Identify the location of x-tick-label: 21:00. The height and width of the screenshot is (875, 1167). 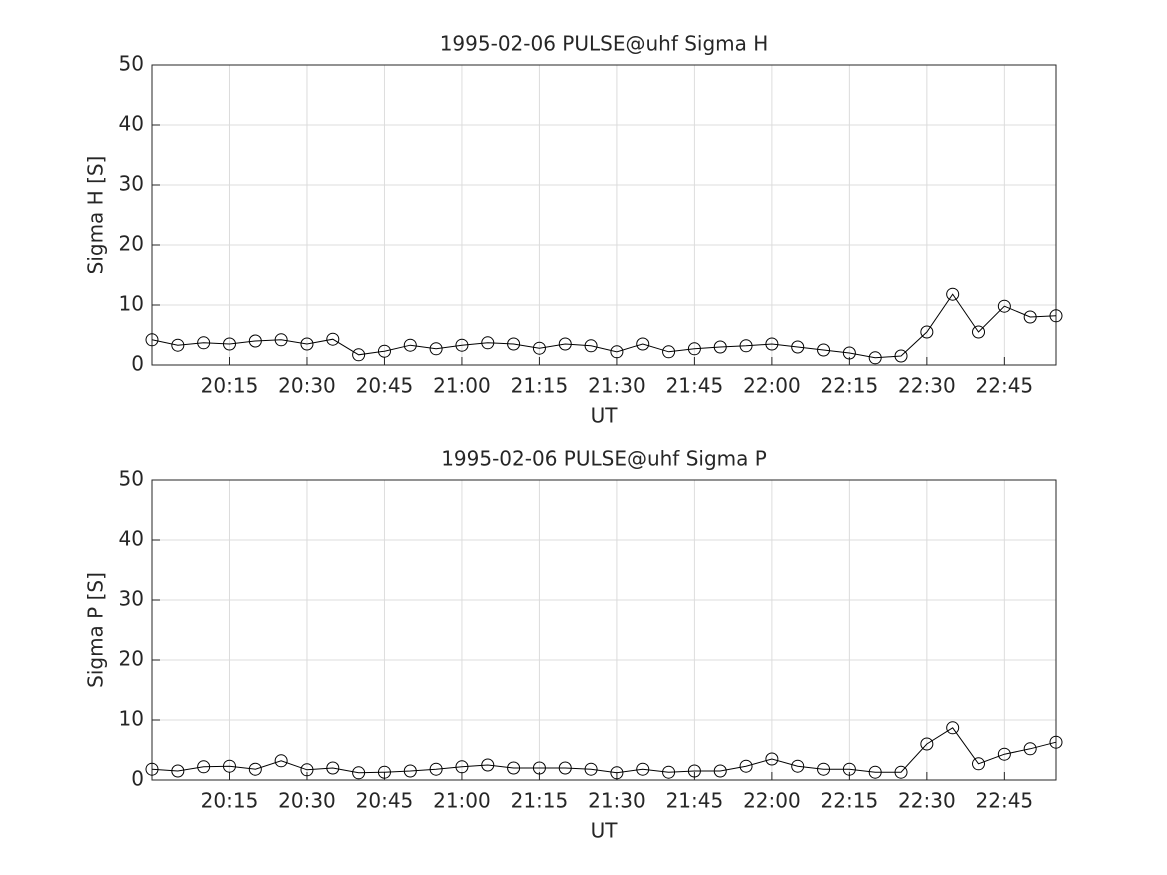
(462, 801).